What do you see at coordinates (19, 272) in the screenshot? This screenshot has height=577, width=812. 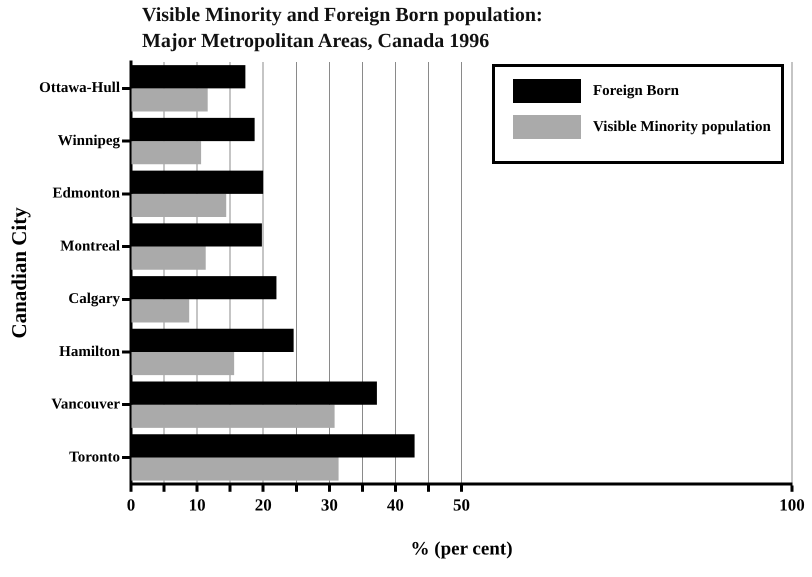 I see `y-axis-title: Canadian City` at bounding box center [19, 272].